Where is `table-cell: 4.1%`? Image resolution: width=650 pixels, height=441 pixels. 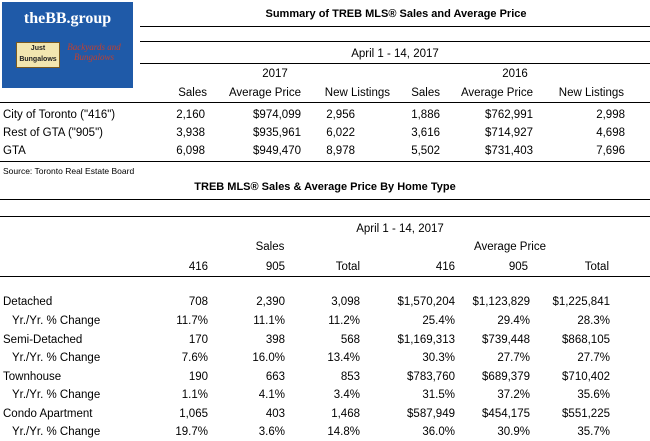 table-cell: 4.1% is located at coordinates (271, 395).